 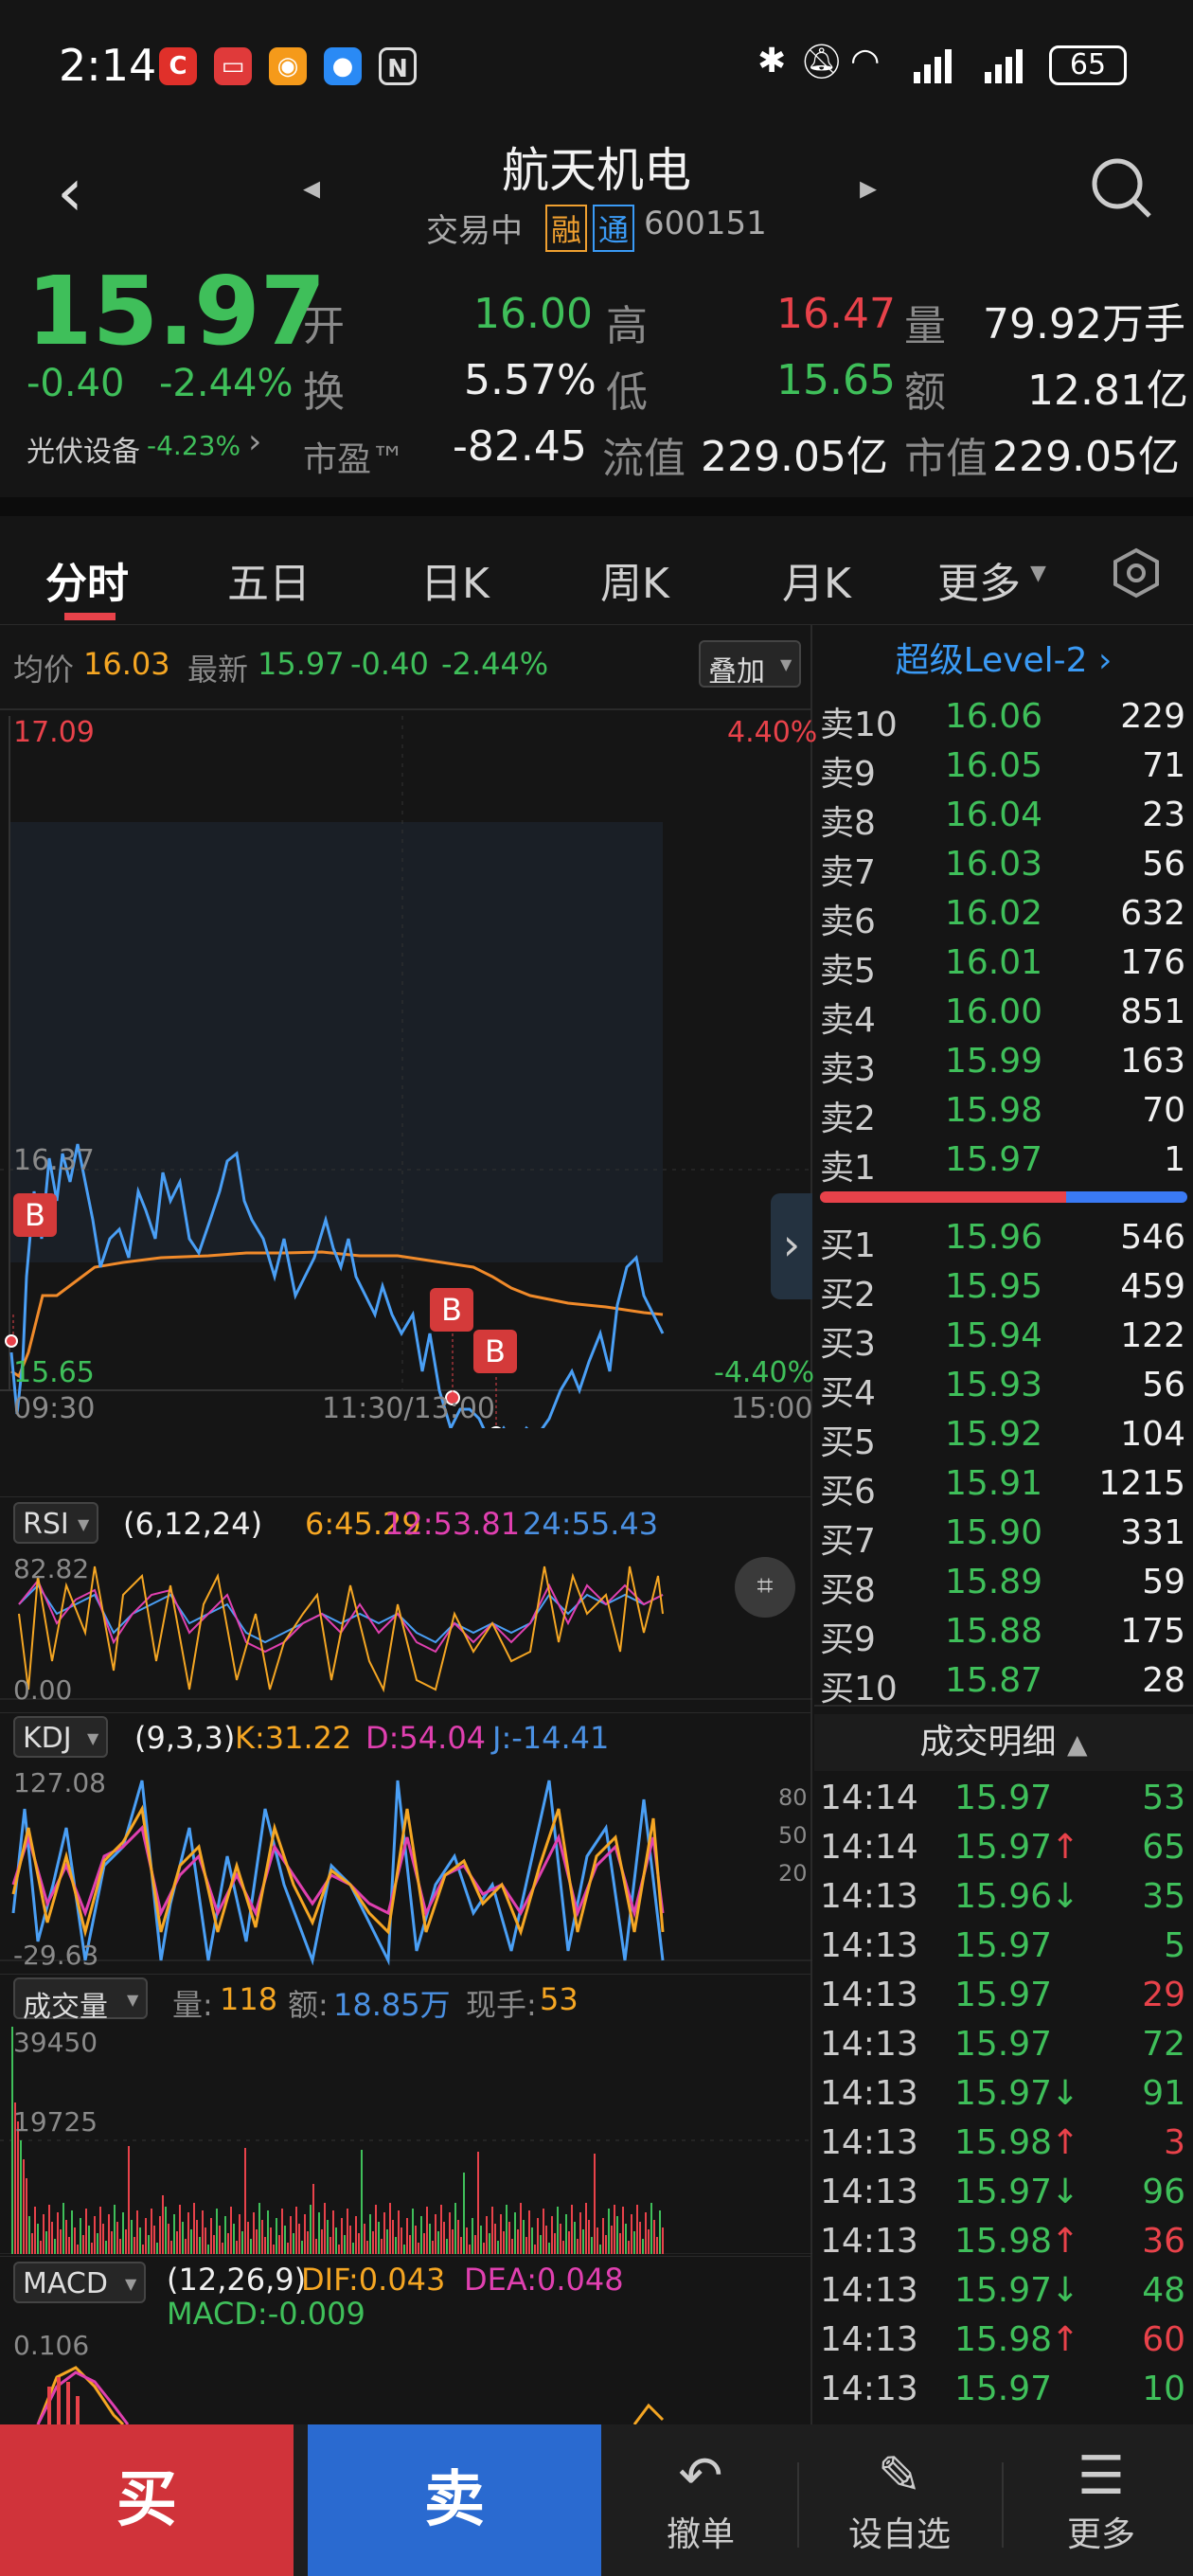 I want to click on ask-row: 卖4 16.00 851, so click(x=1003, y=1013).